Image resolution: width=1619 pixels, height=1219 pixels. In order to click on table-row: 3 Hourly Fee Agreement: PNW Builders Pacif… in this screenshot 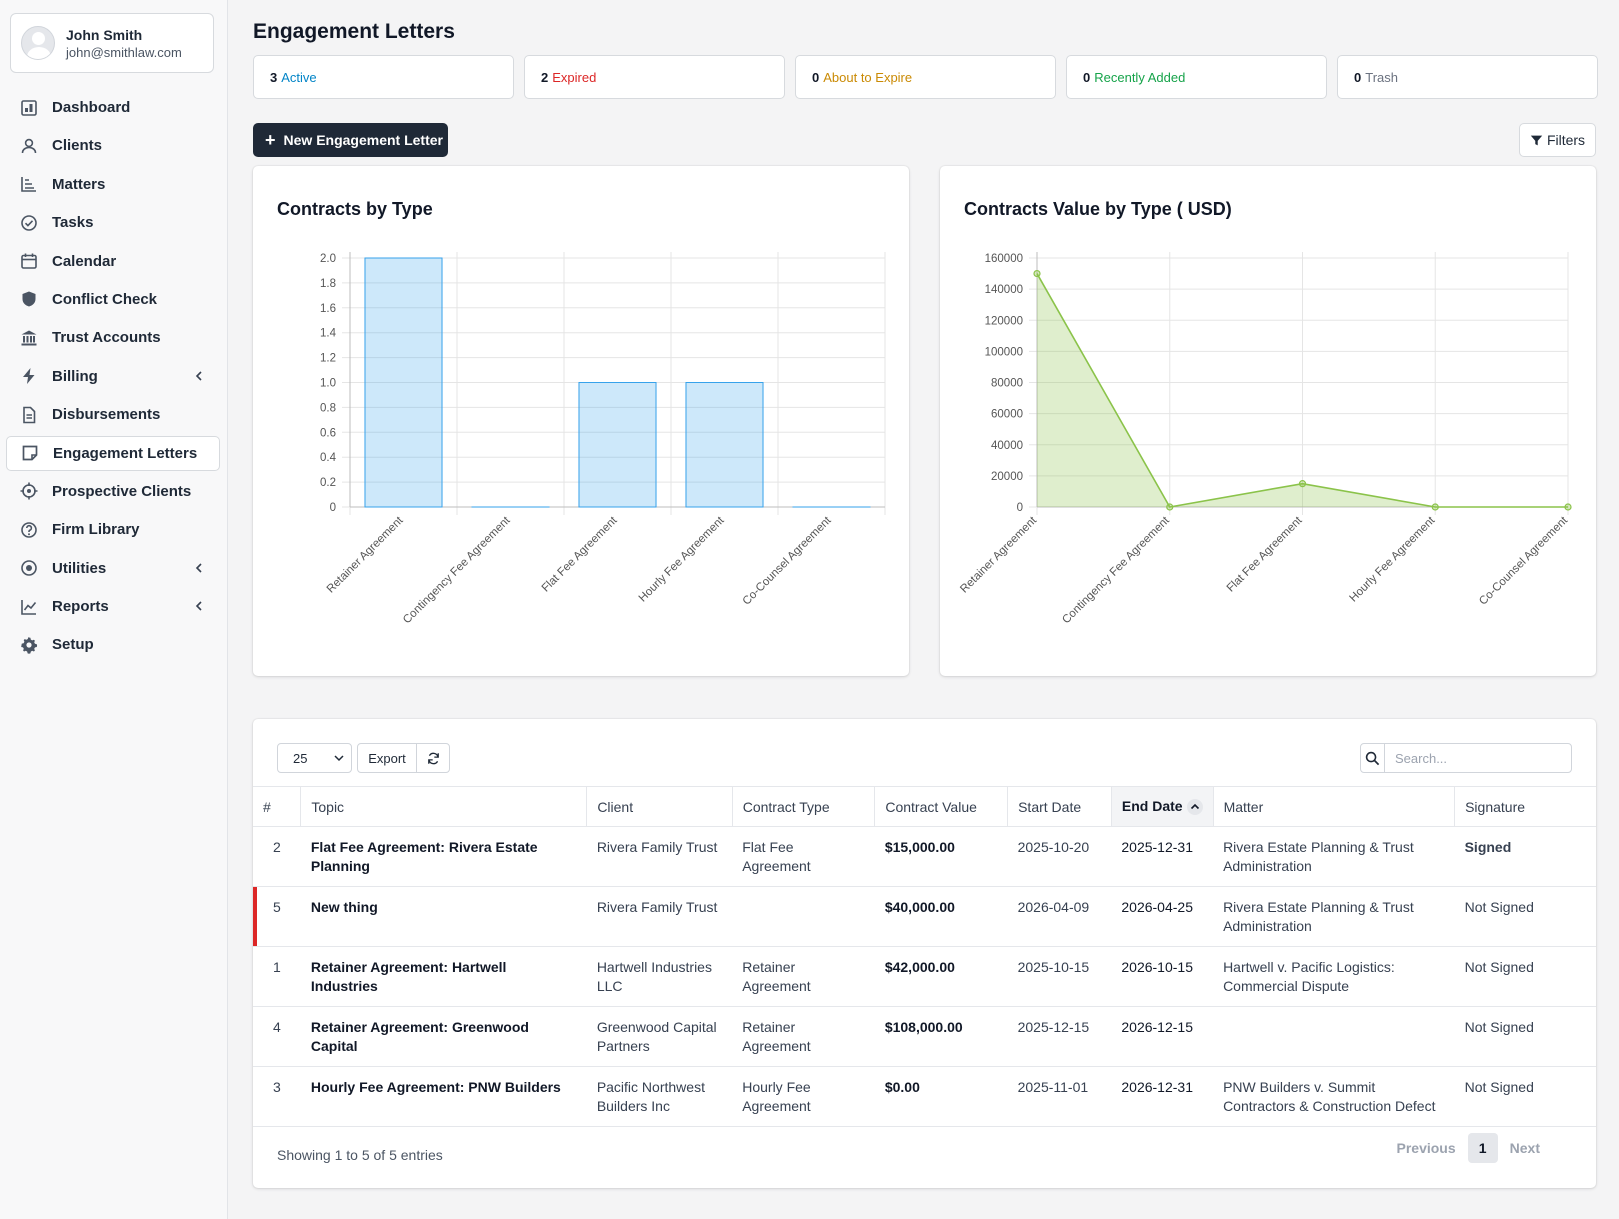, I will do `click(924, 1096)`.